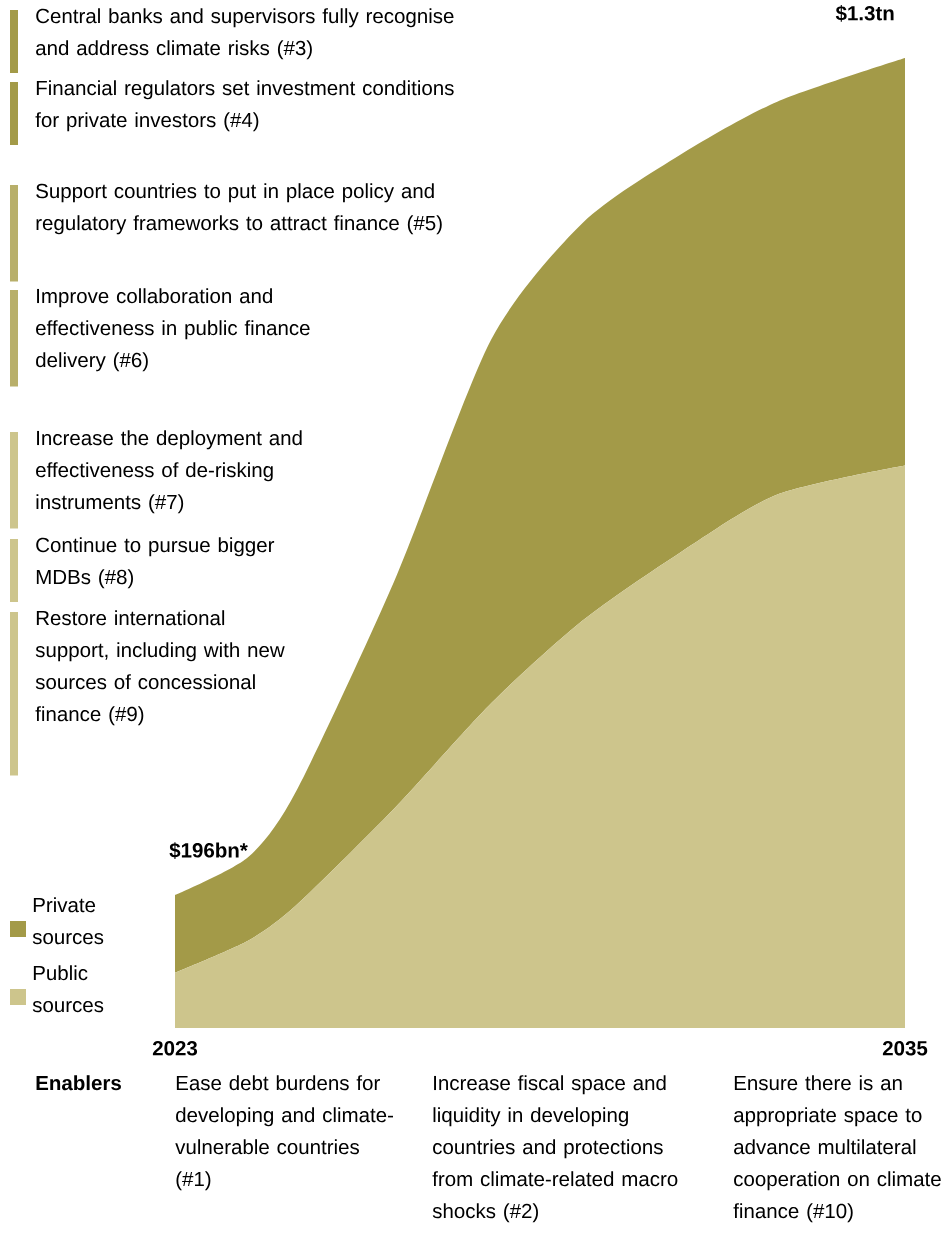 The width and height of the screenshot is (952, 1254). What do you see at coordinates (68, 989) in the screenshot?
I see `legend-label: Public sources` at bounding box center [68, 989].